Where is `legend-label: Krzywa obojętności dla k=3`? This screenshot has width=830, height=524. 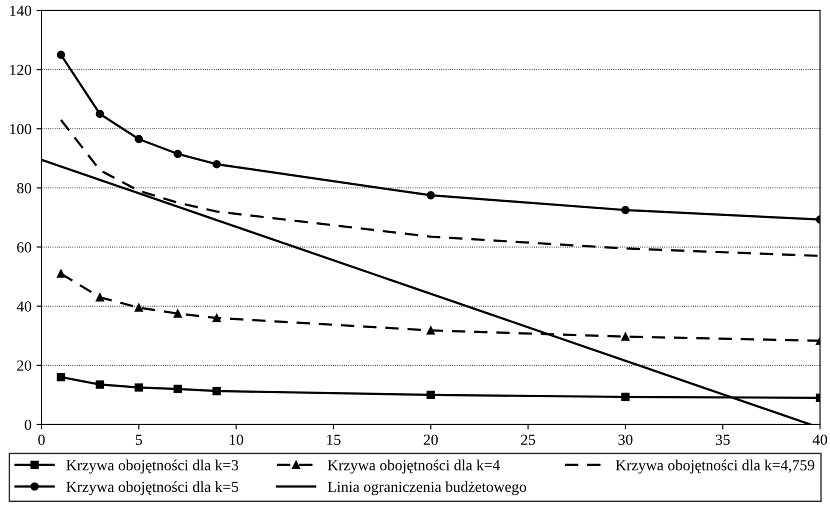 legend-label: Krzywa obojętności dla k=3 is located at coordinates (152, 467).